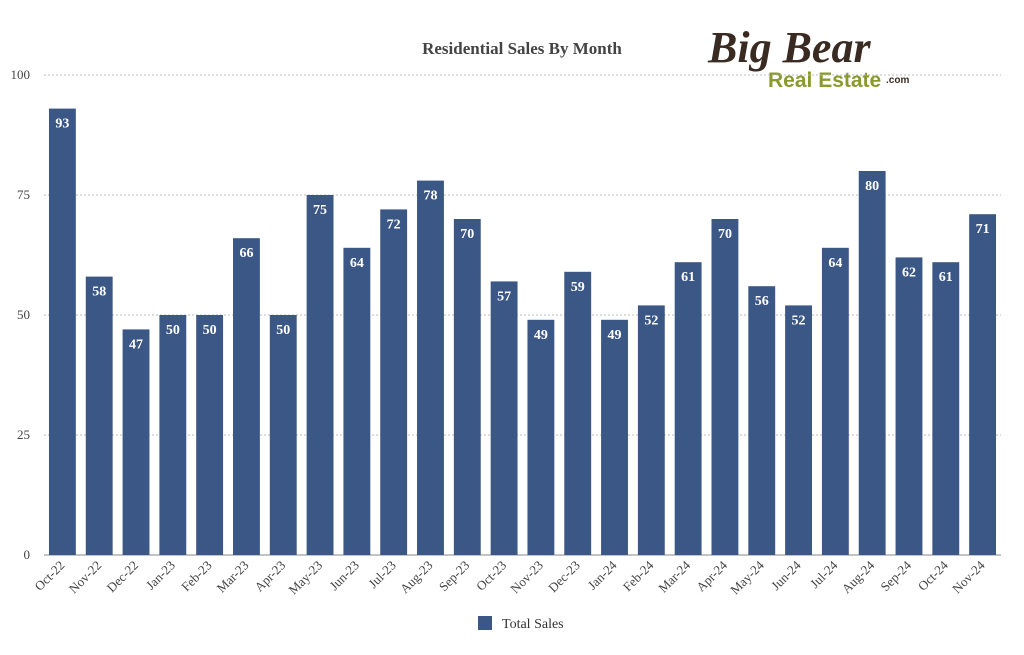  Describe the element at coordinates (824, 80) in the screenshot. I see `logo-real-estate: Real Estate` at that location.